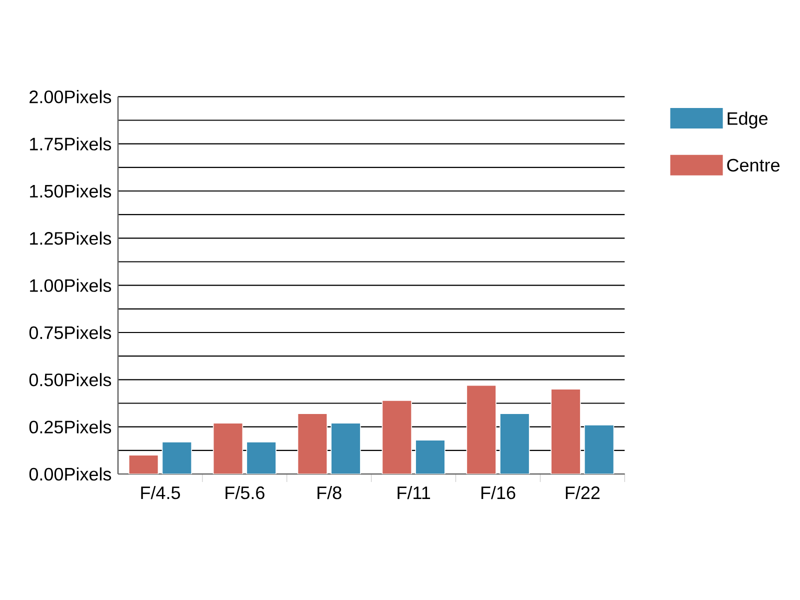 The image size is (800, 600). Describe the element at coordinates (70, 379) in the screenshot. I see `y-tick-label: 0.50Pixels` at that location.